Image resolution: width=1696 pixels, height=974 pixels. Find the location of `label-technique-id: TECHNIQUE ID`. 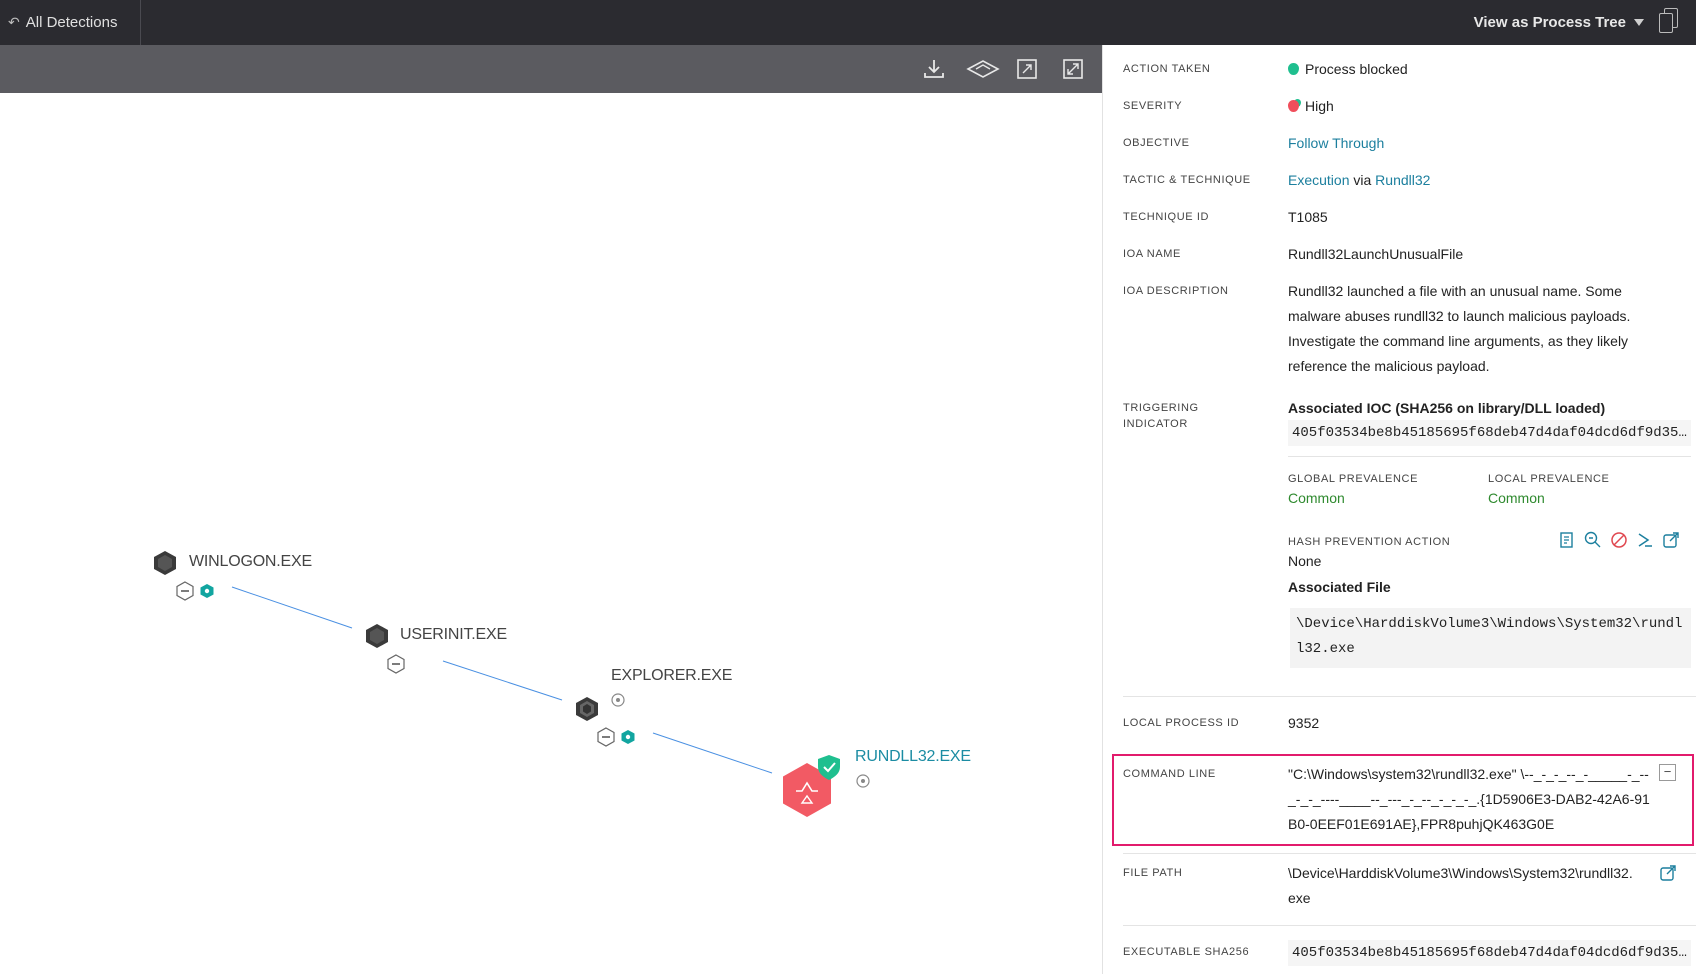

label-technique-id: TECHNIQUE ID is located at coordinates (1166, 217).